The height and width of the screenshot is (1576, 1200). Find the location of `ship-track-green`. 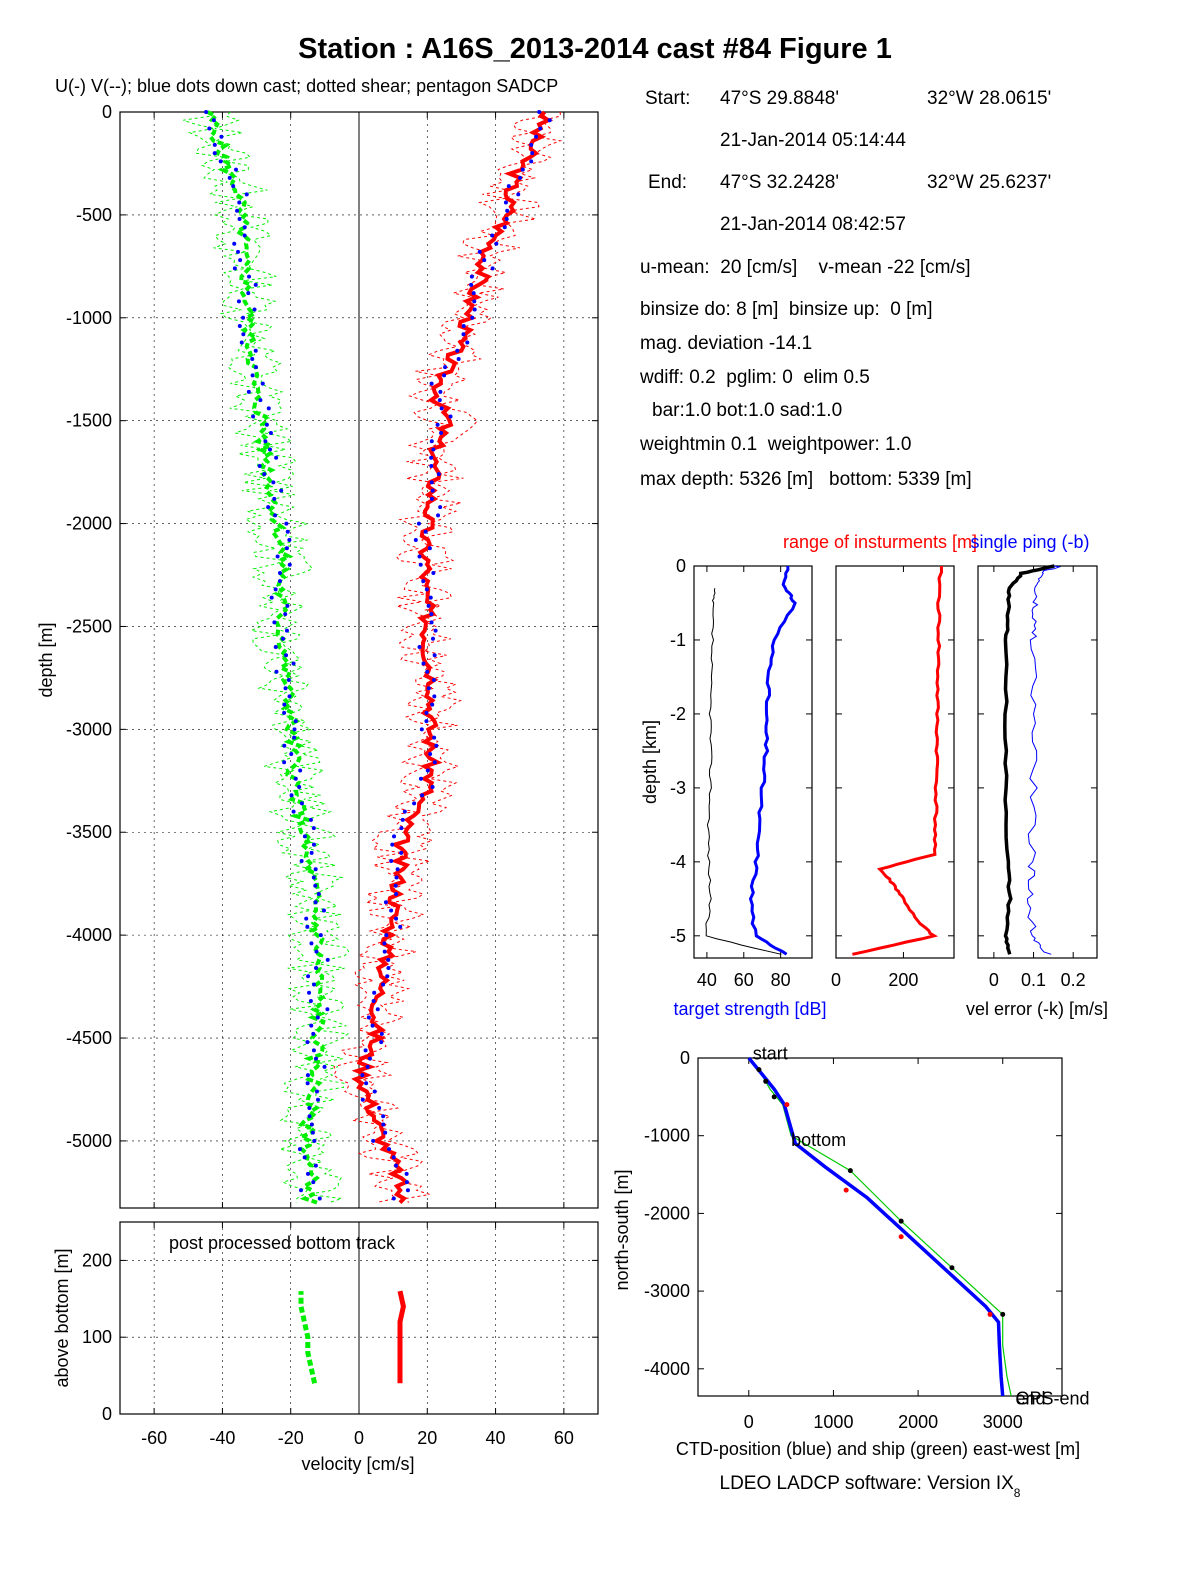

ship-track-green is located at coordinates (880, 1227).